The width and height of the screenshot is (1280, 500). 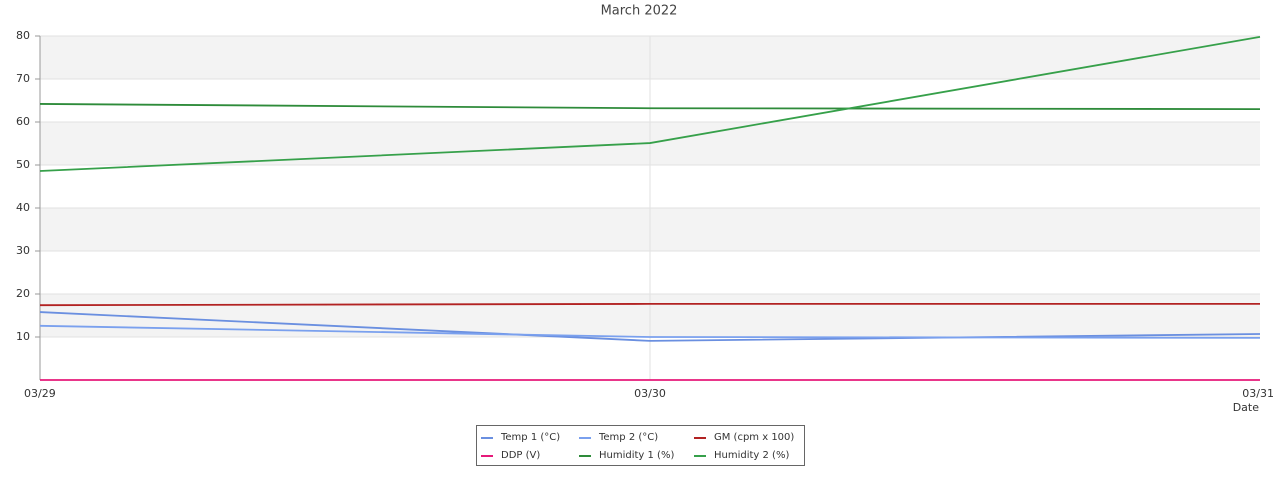 What do you see at coordinates (751, 455) in the screenshot?
I see `legend-label: Humidity 2 (%)` at bounding box center [751, 455].